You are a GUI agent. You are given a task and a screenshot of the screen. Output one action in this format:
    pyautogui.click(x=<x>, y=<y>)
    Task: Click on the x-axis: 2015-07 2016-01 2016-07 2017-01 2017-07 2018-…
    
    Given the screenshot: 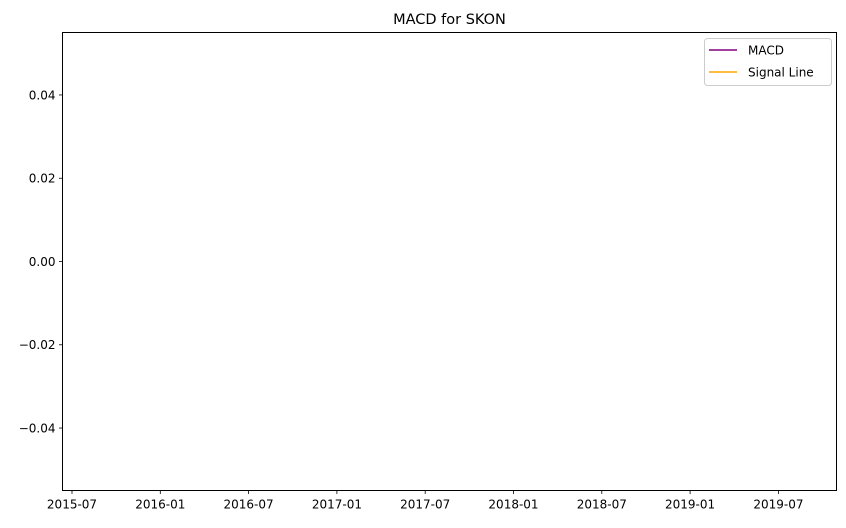 What is the action you would take?
    pyautogui.click(x=425, y=501)
    